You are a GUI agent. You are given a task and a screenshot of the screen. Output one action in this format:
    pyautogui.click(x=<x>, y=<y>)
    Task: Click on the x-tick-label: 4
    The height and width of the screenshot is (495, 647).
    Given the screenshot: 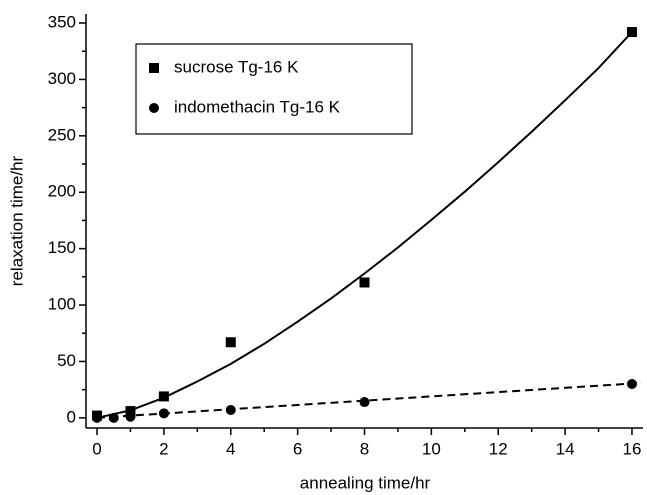 What is the action you would take?
    pyautogui.click(x=230, y=448)
    